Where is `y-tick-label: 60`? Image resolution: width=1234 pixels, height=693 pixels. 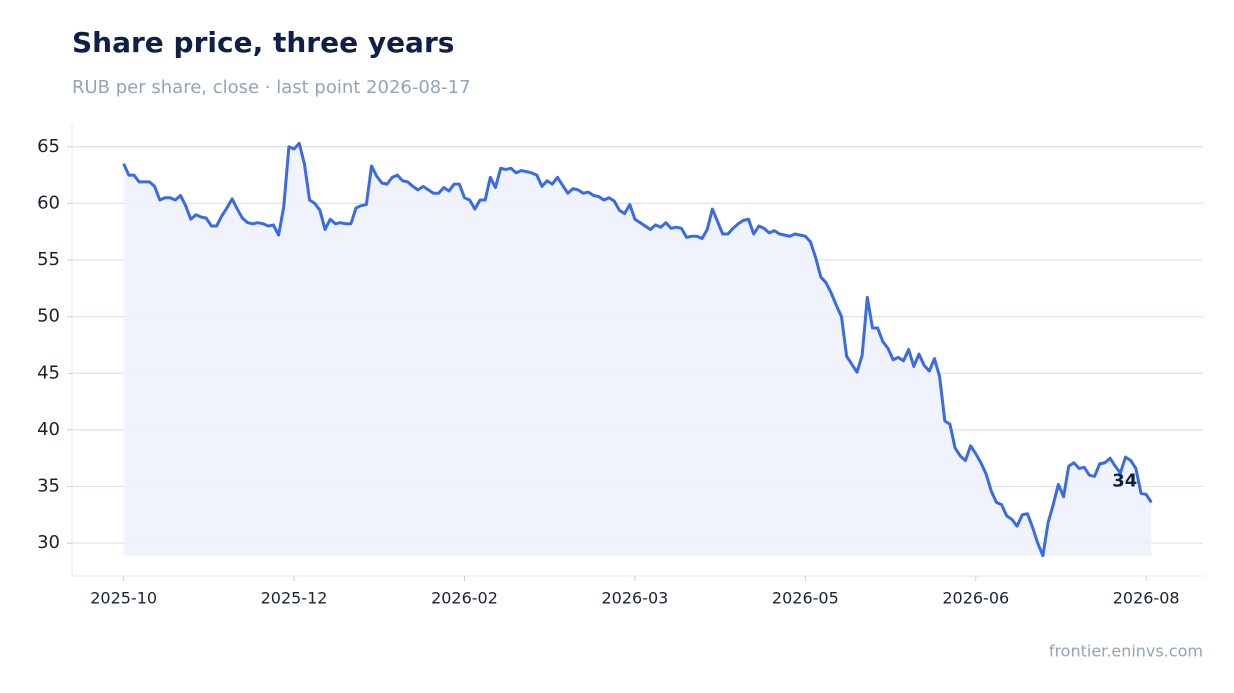 y-tick-label: 60 is located at coordinates (48, 202).